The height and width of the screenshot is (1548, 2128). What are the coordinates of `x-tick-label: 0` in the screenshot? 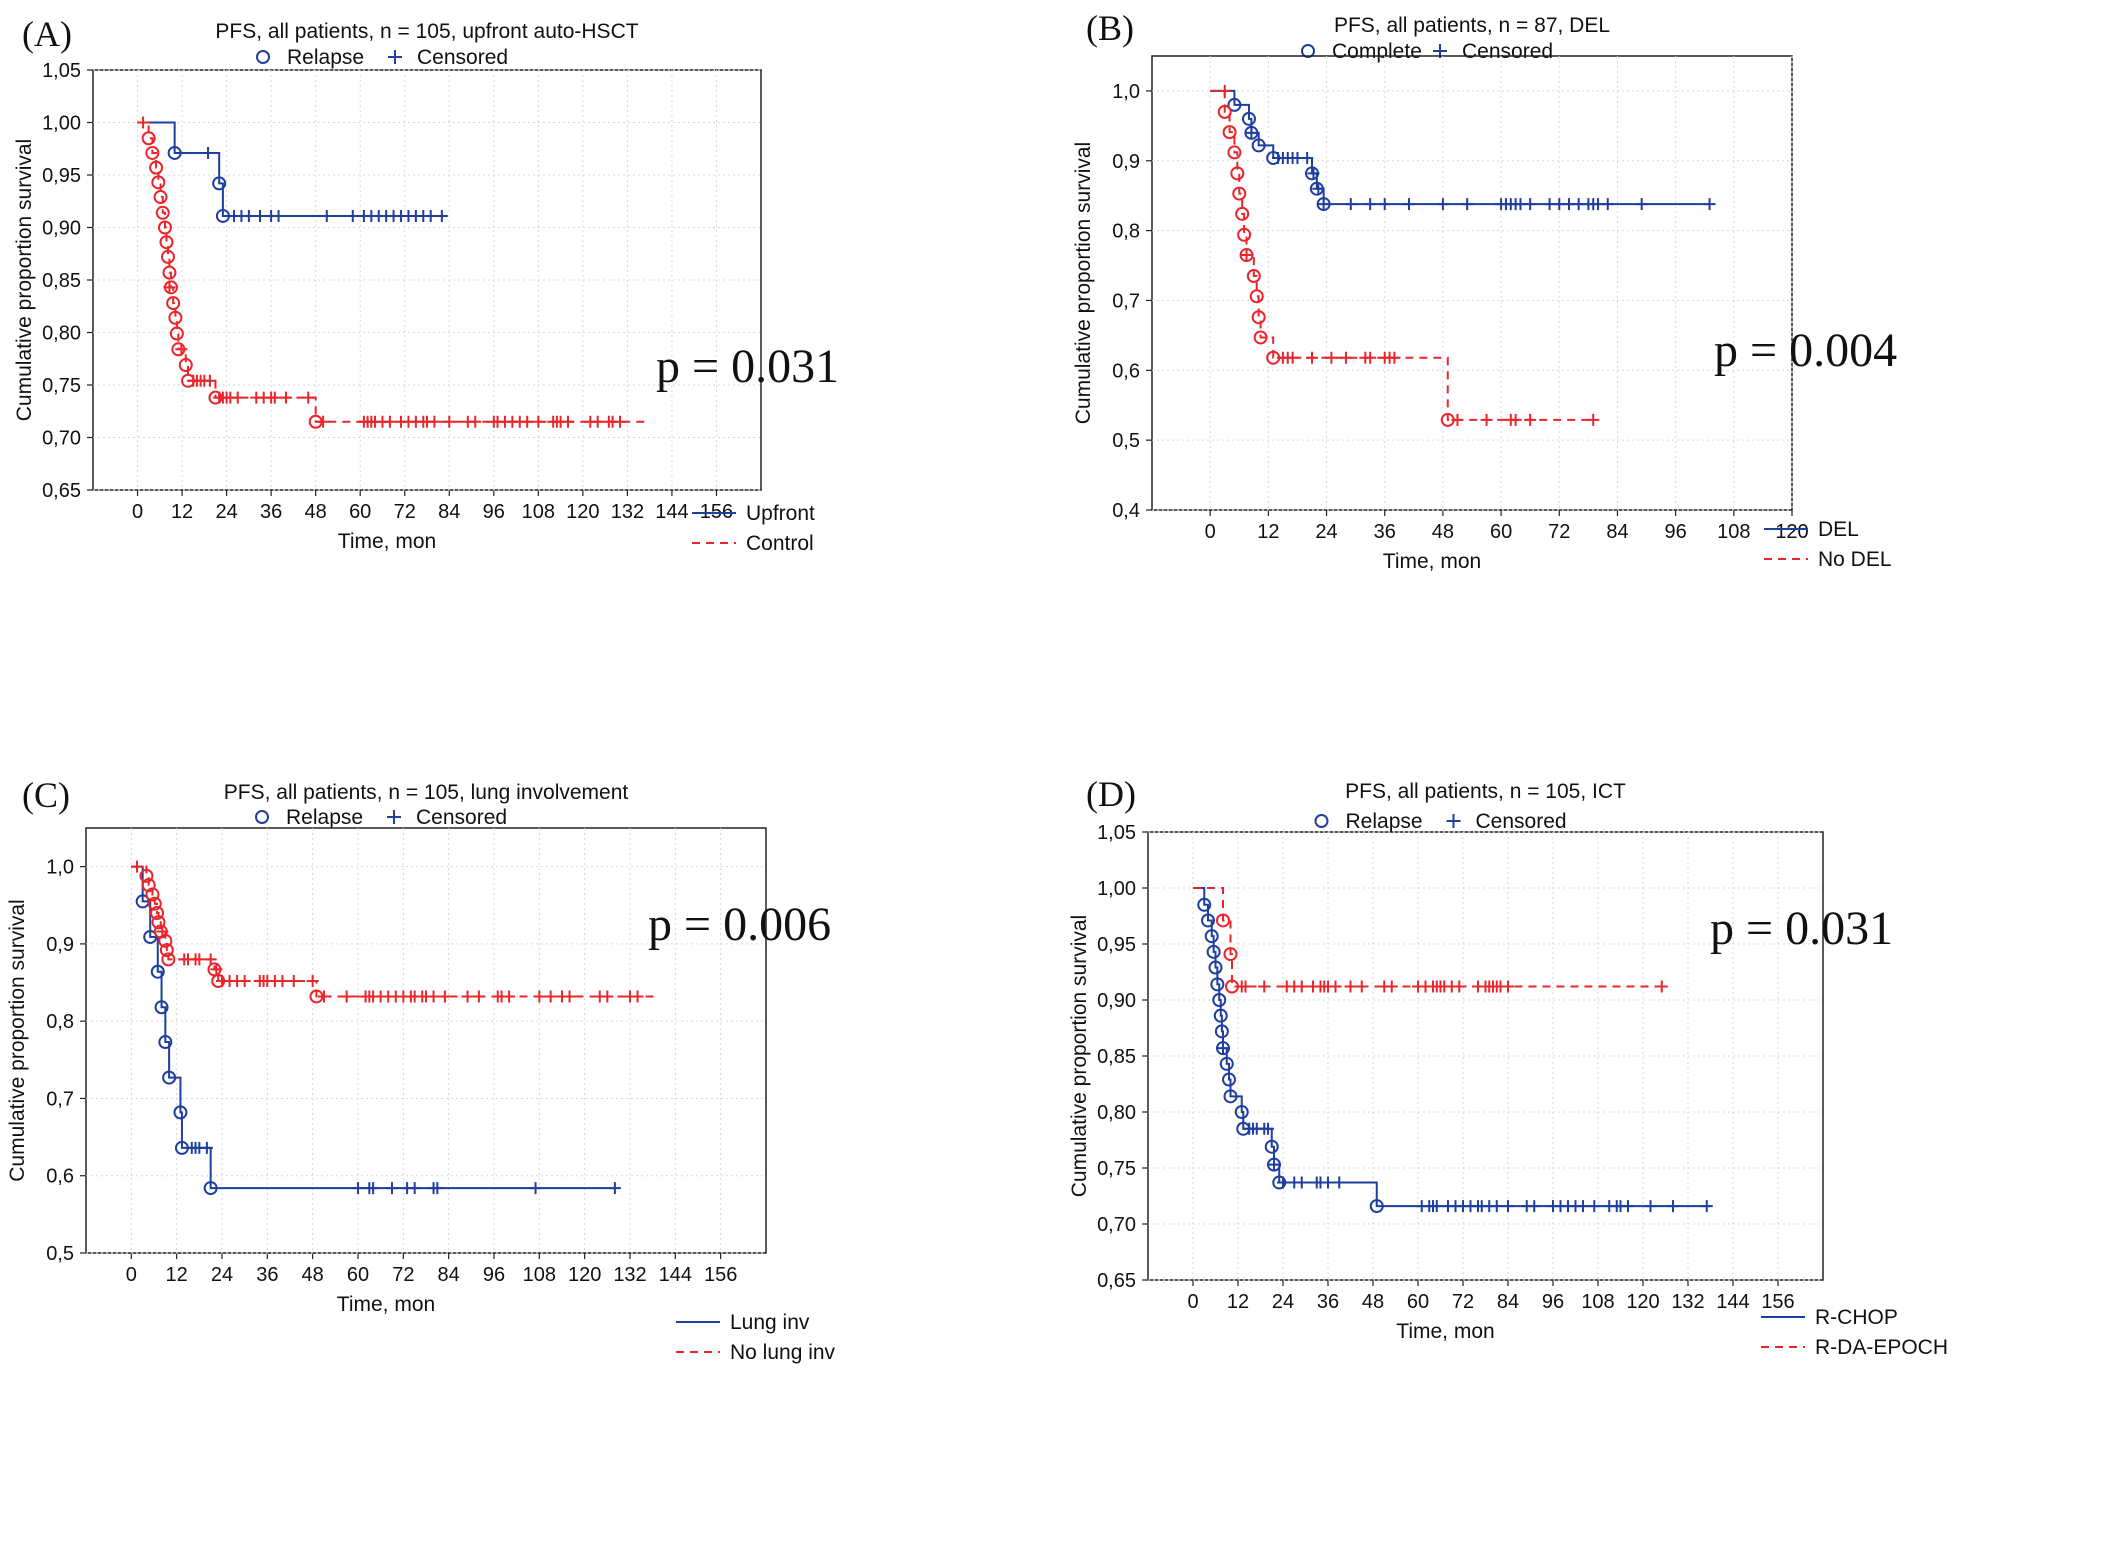 It's located at (137, 512).